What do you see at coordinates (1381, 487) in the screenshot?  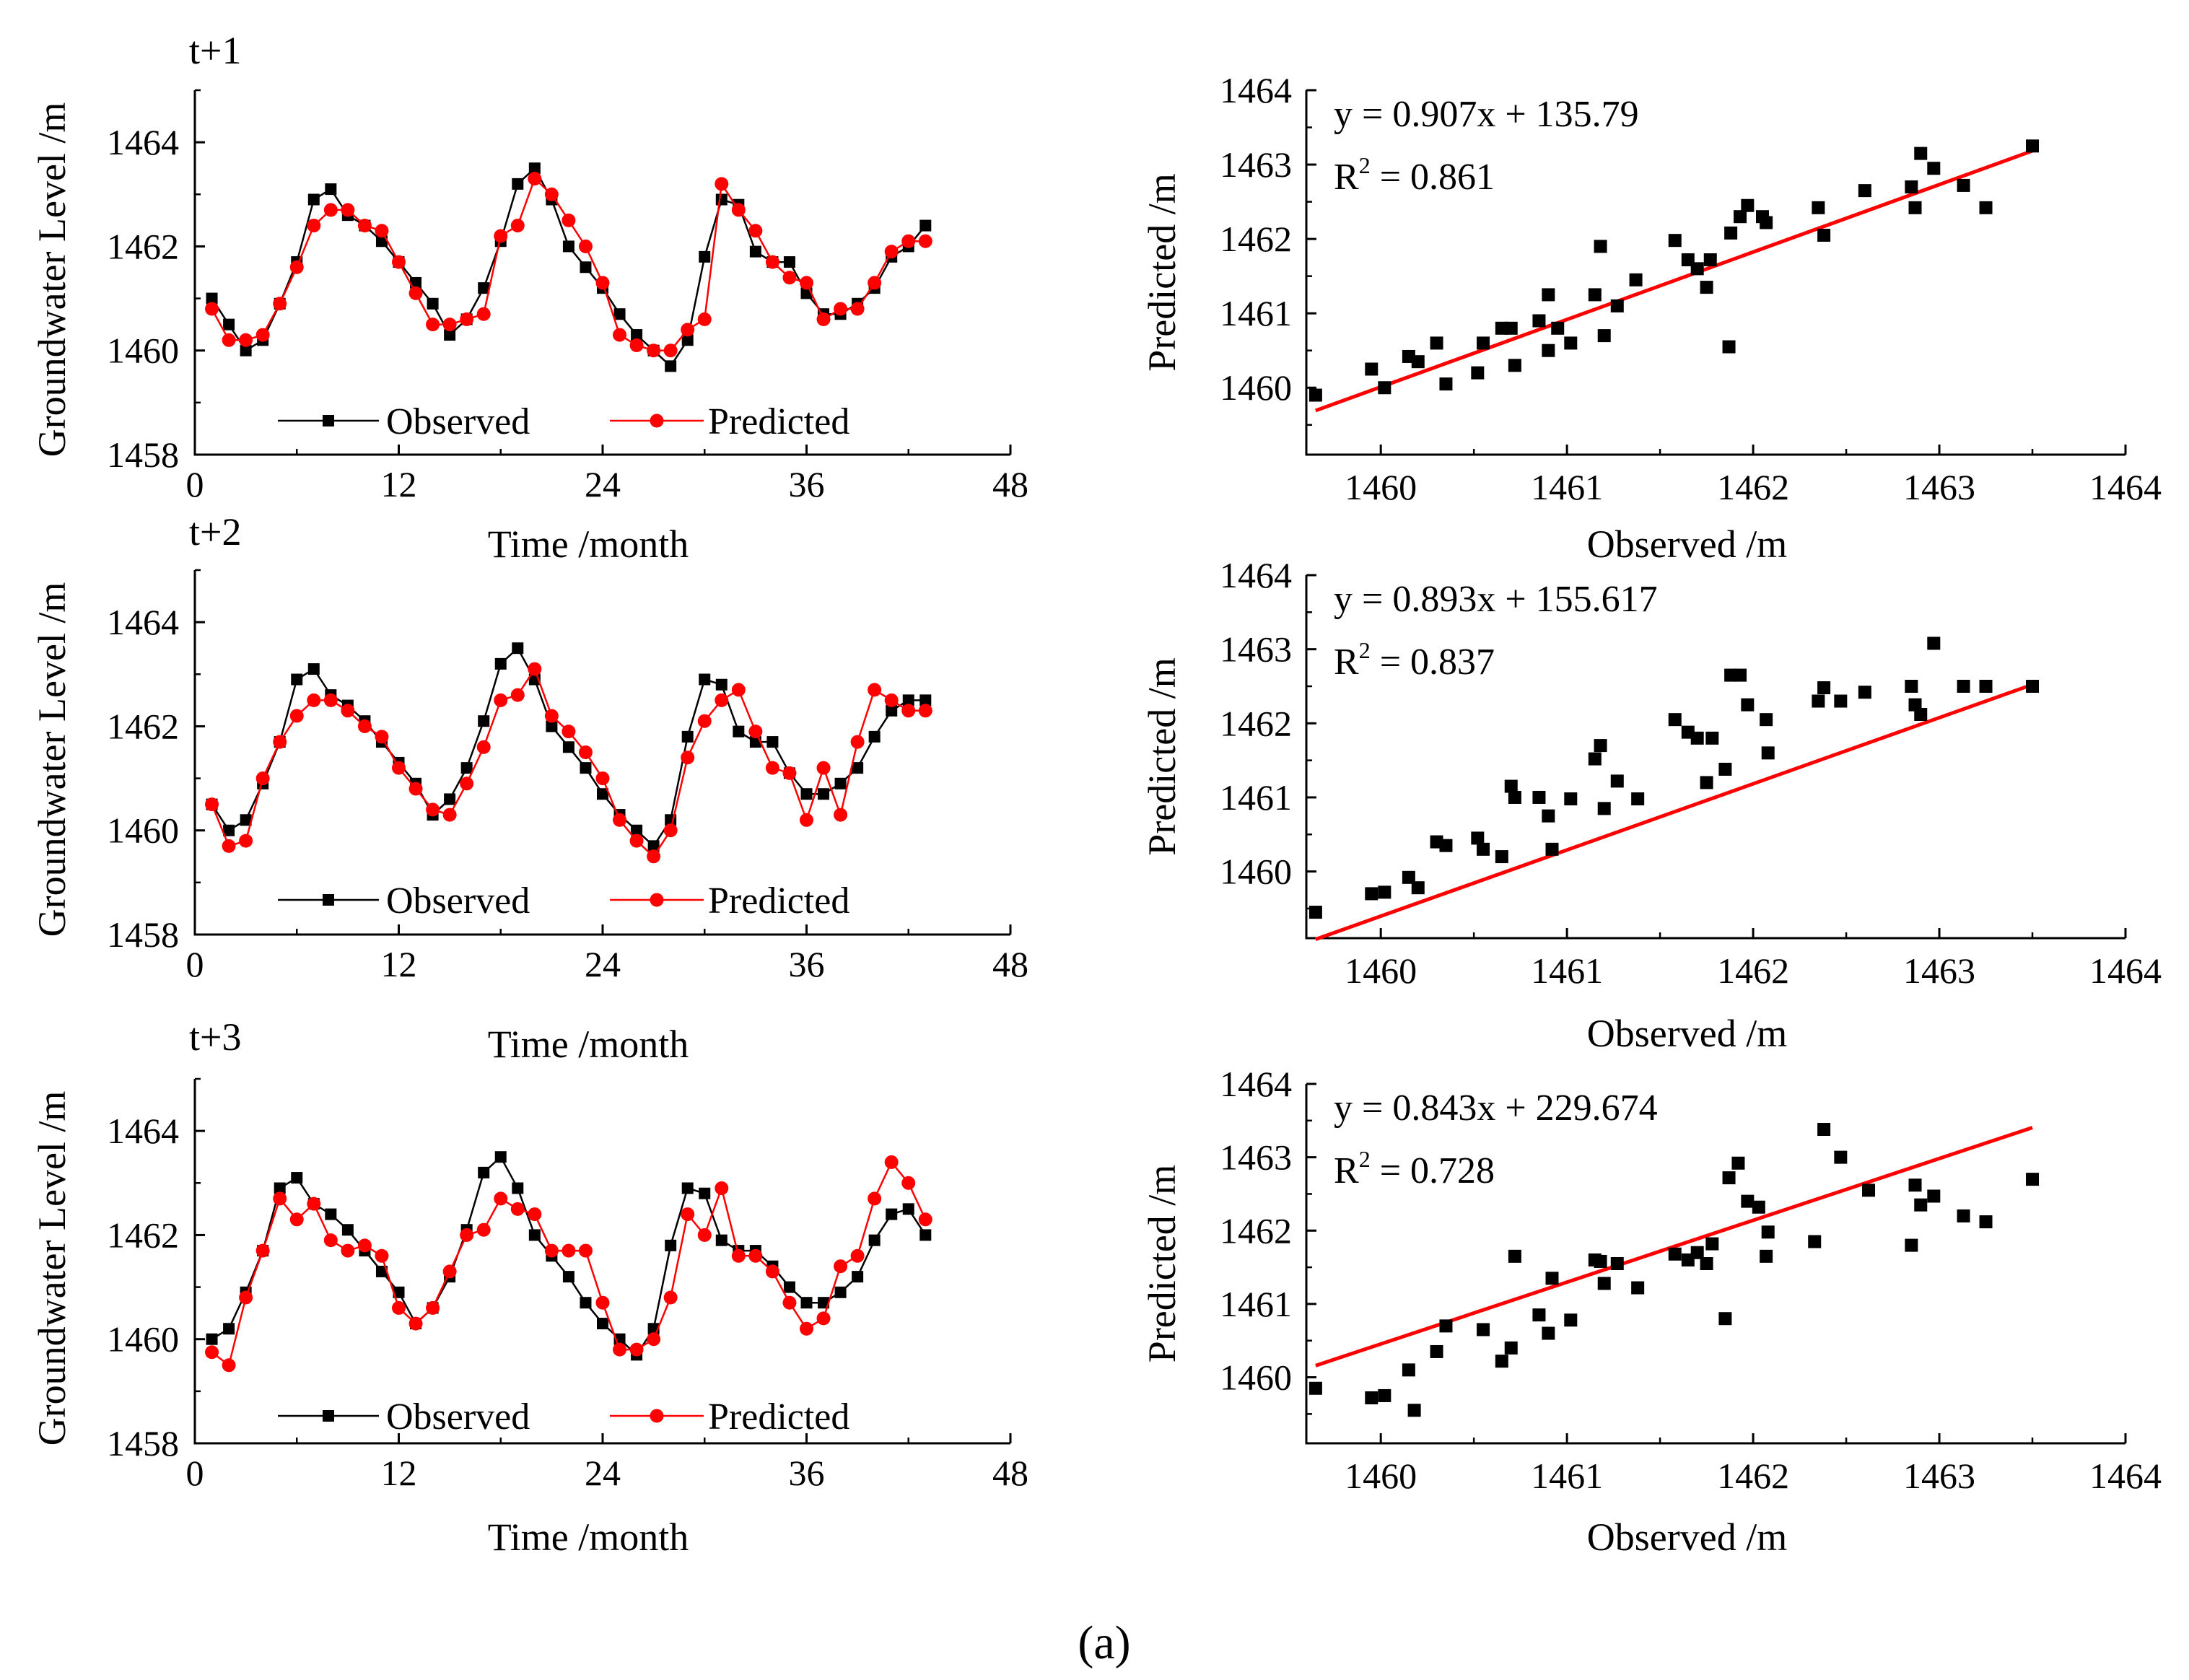 I see `x-tick-label: 1460` at bounding box center [1381, 487].